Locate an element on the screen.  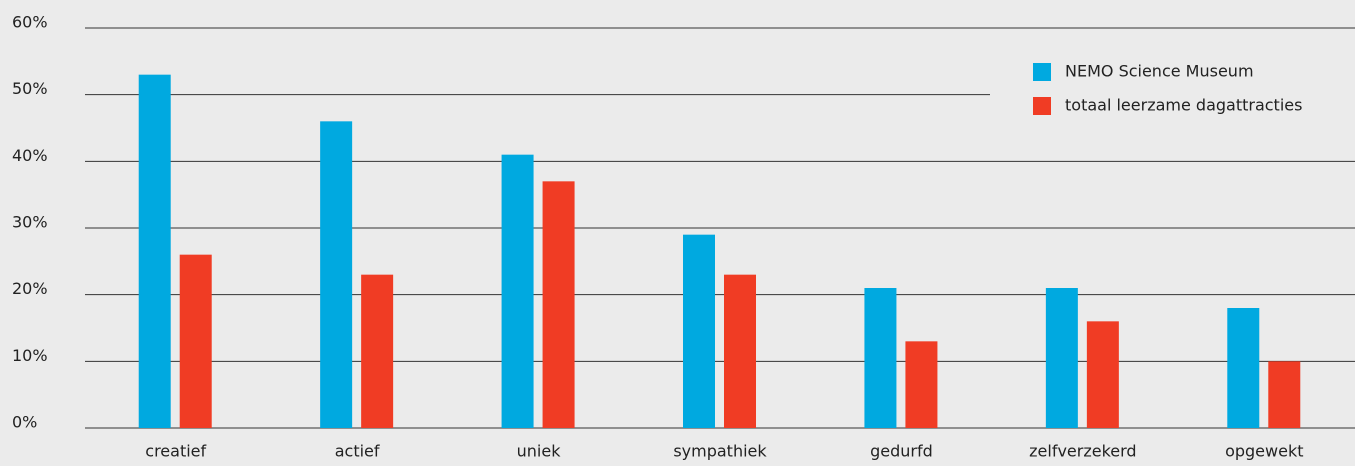
x-tick-label: uniek is located at coordinates (539, 451).